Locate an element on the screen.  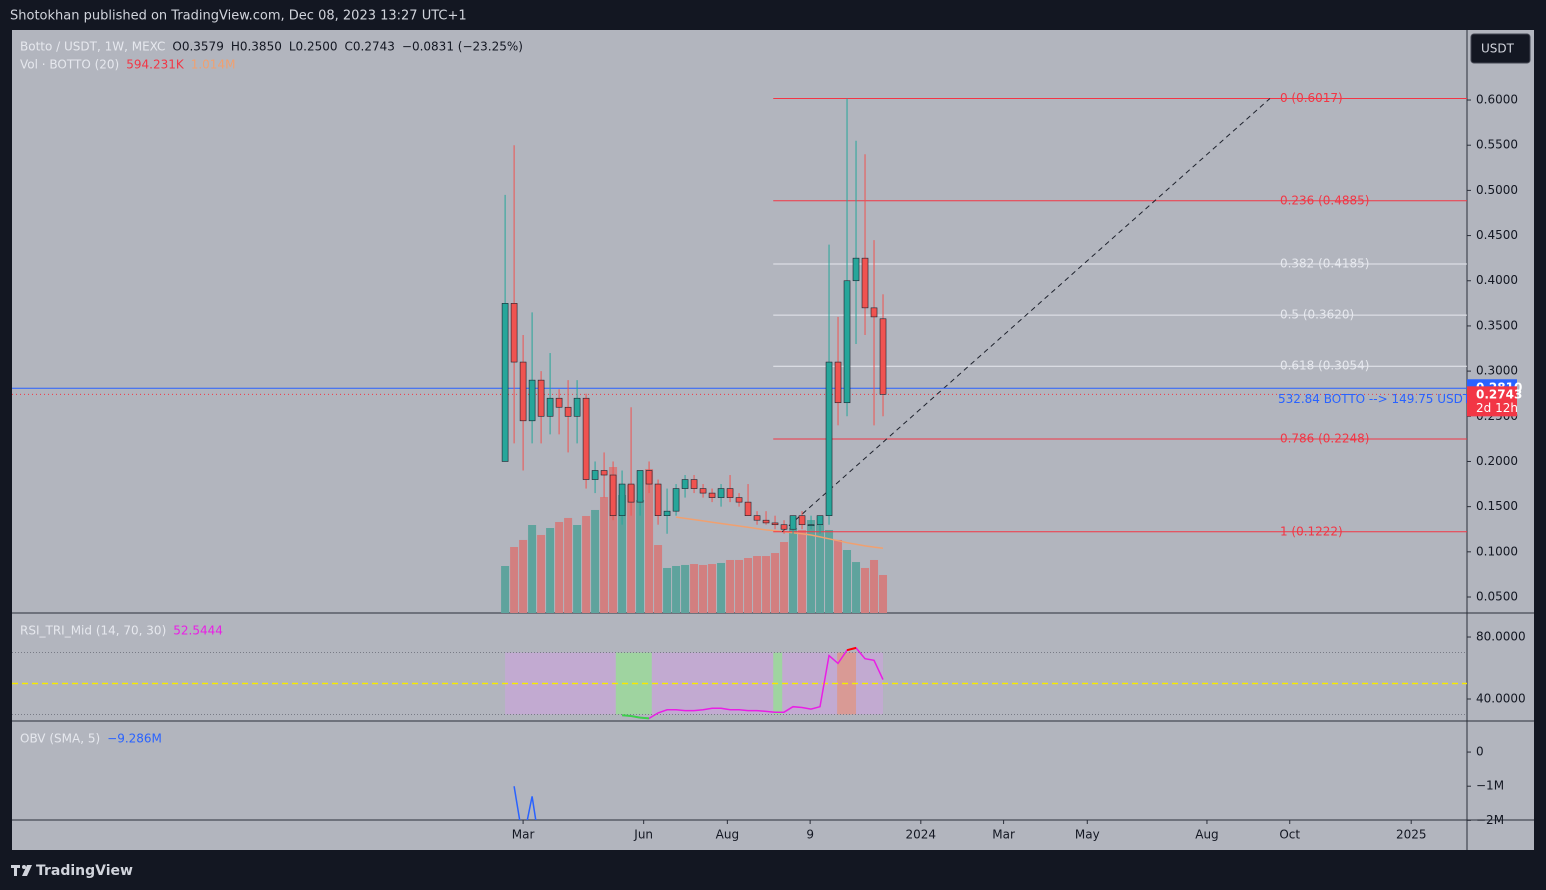
legend-text: 1.014M is located at coordinates (213, 65).